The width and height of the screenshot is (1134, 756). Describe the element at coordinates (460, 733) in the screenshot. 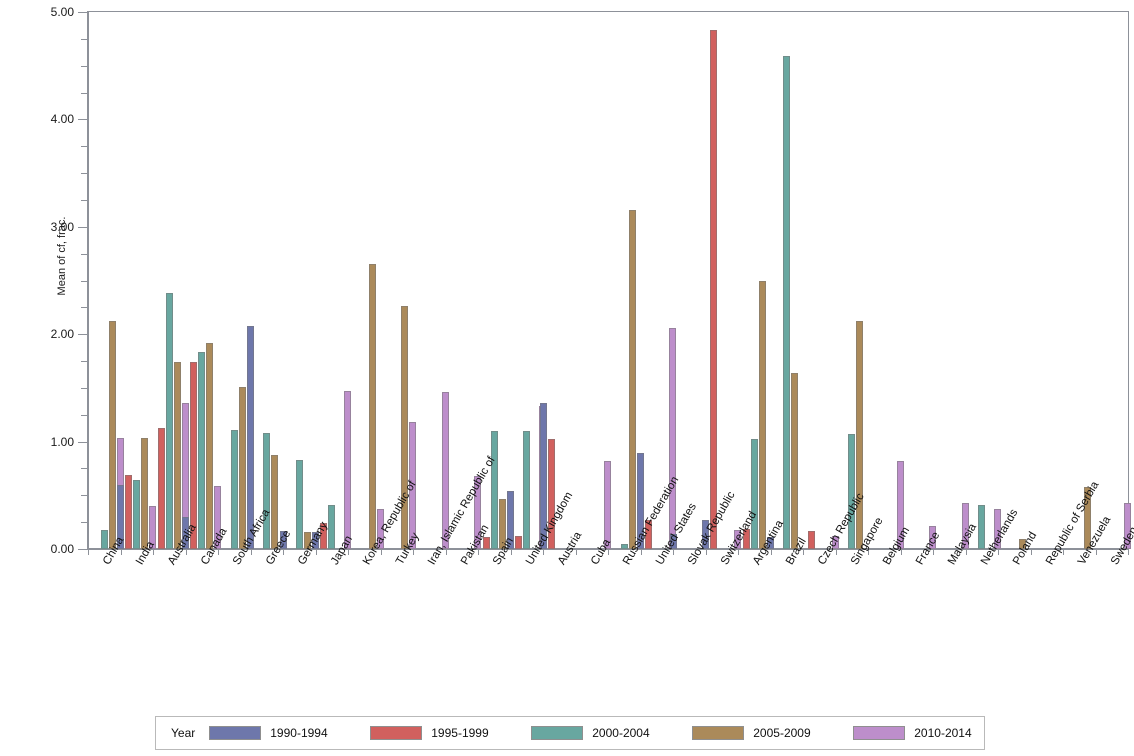

I see `legend-label: 1995-1999` at that location.